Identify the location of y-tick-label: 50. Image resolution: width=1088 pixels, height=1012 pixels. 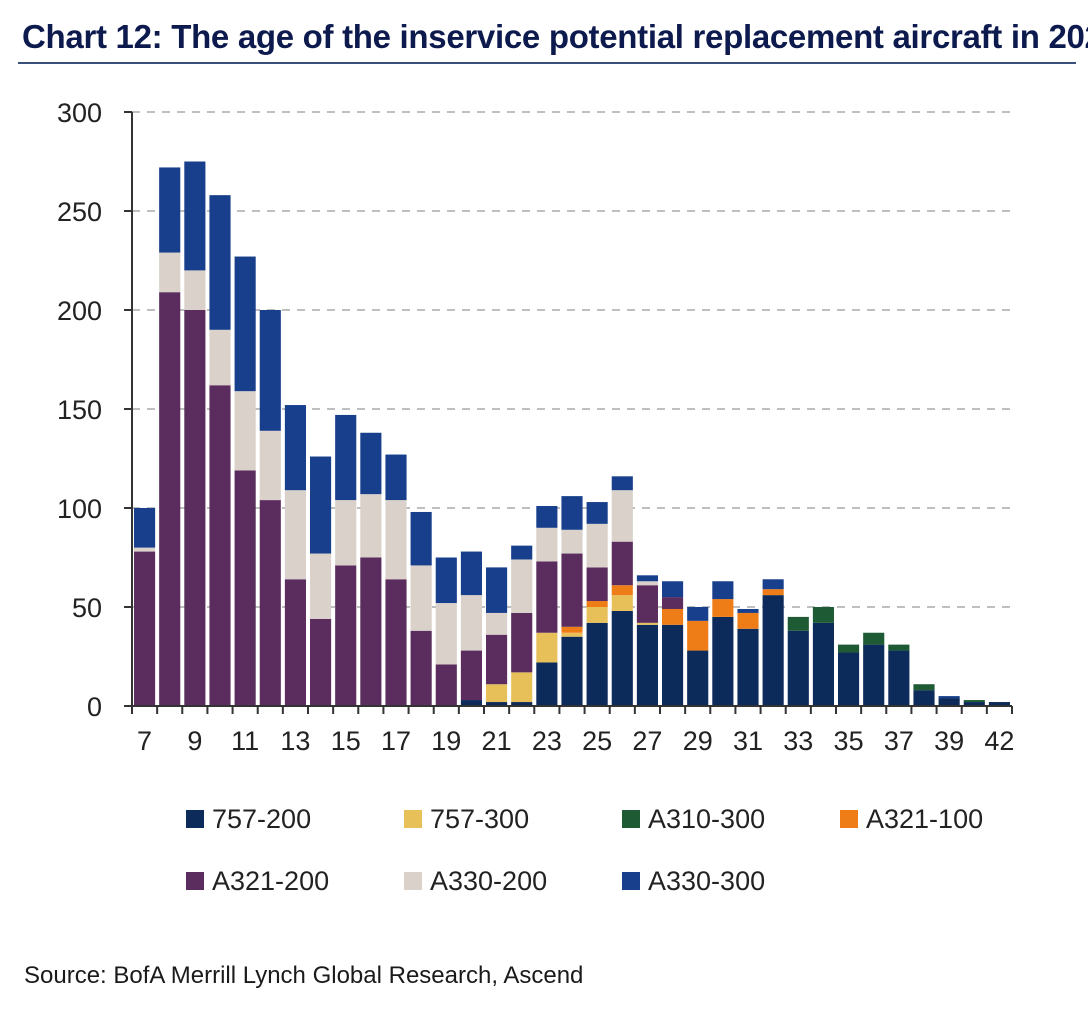
(87, 608).